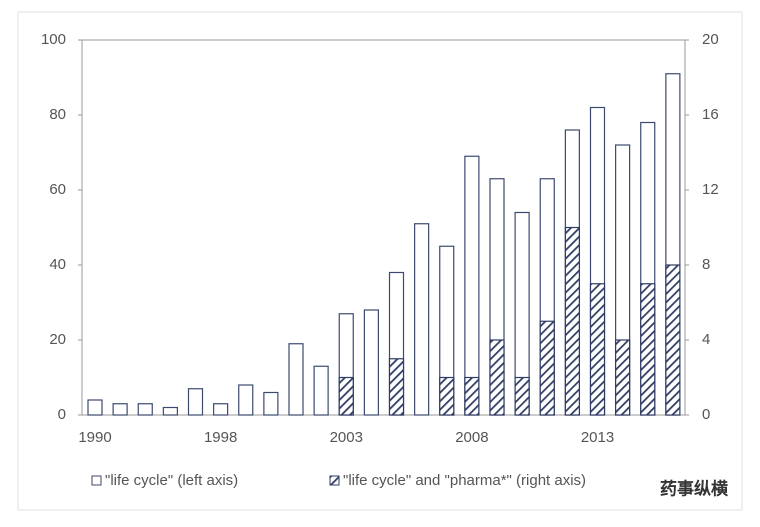 The image size is (760, 527). Describe the element at coordinates (53, 39) in the screenshot. I see `y-tick-label: 100` at that location.